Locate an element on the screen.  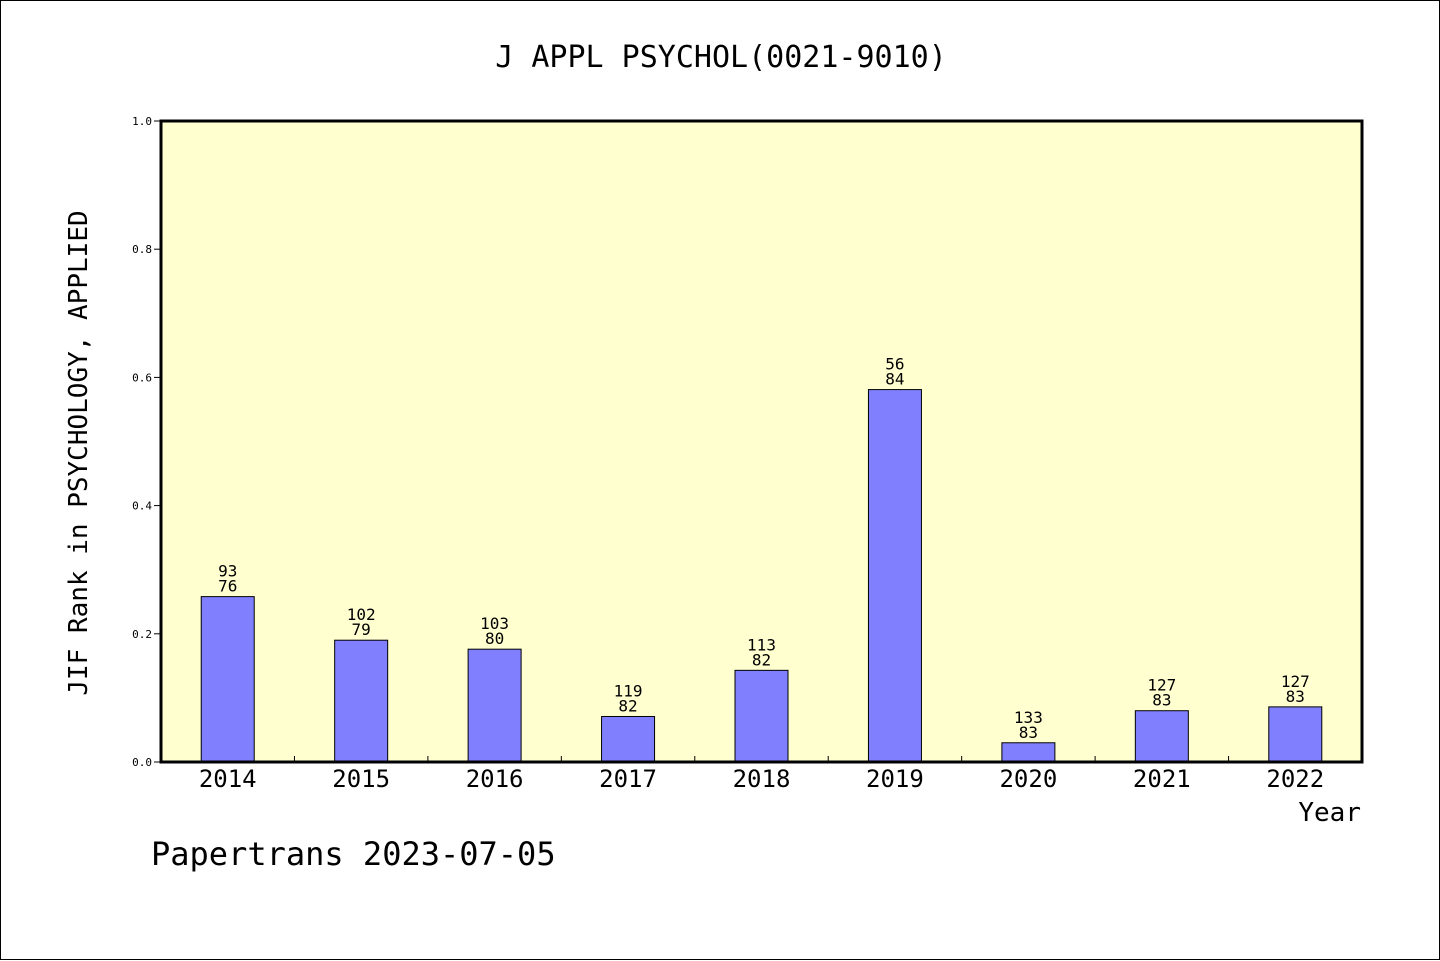
bar-2022 is located at coordinates (1295, 734).